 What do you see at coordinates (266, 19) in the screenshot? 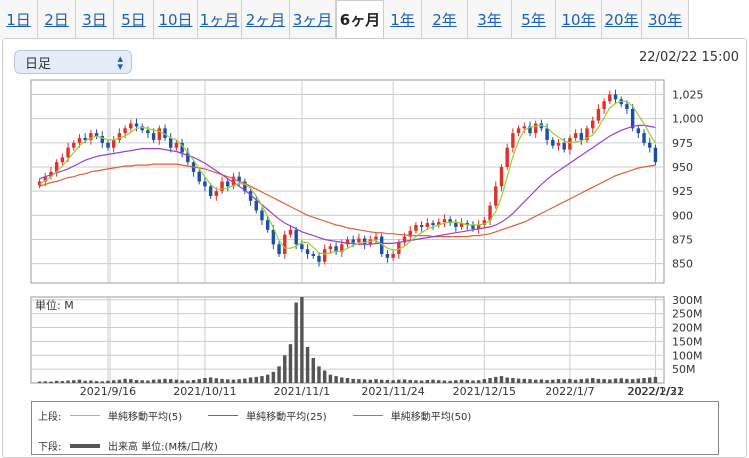
I see `tab-7: 2ヶ月` at bounding box center [266, 19].